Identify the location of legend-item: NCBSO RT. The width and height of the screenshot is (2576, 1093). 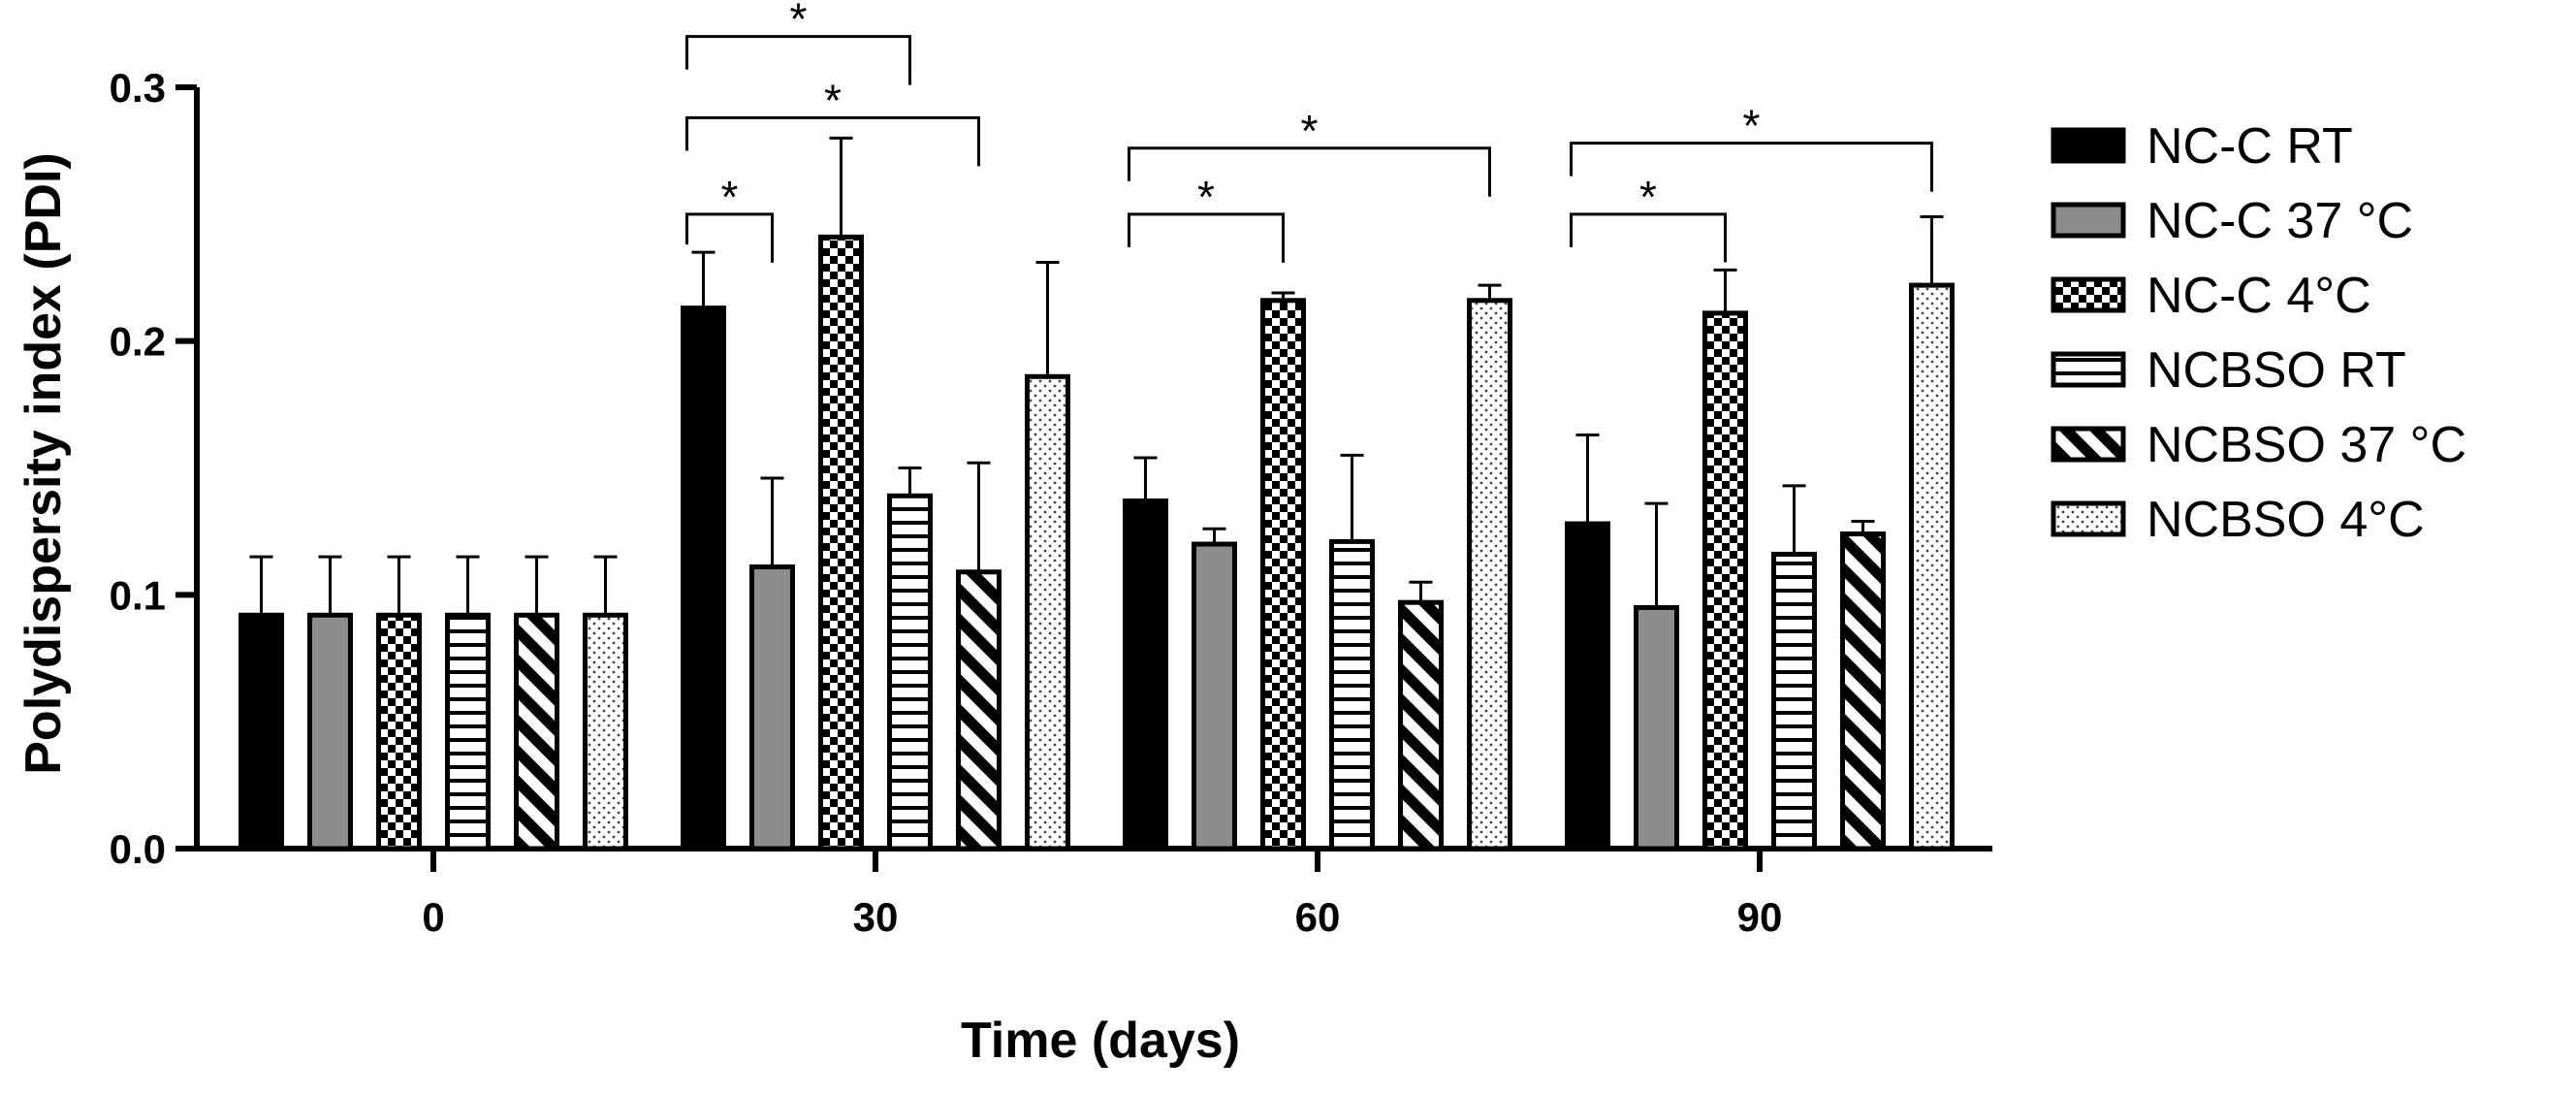
(2228, 370).